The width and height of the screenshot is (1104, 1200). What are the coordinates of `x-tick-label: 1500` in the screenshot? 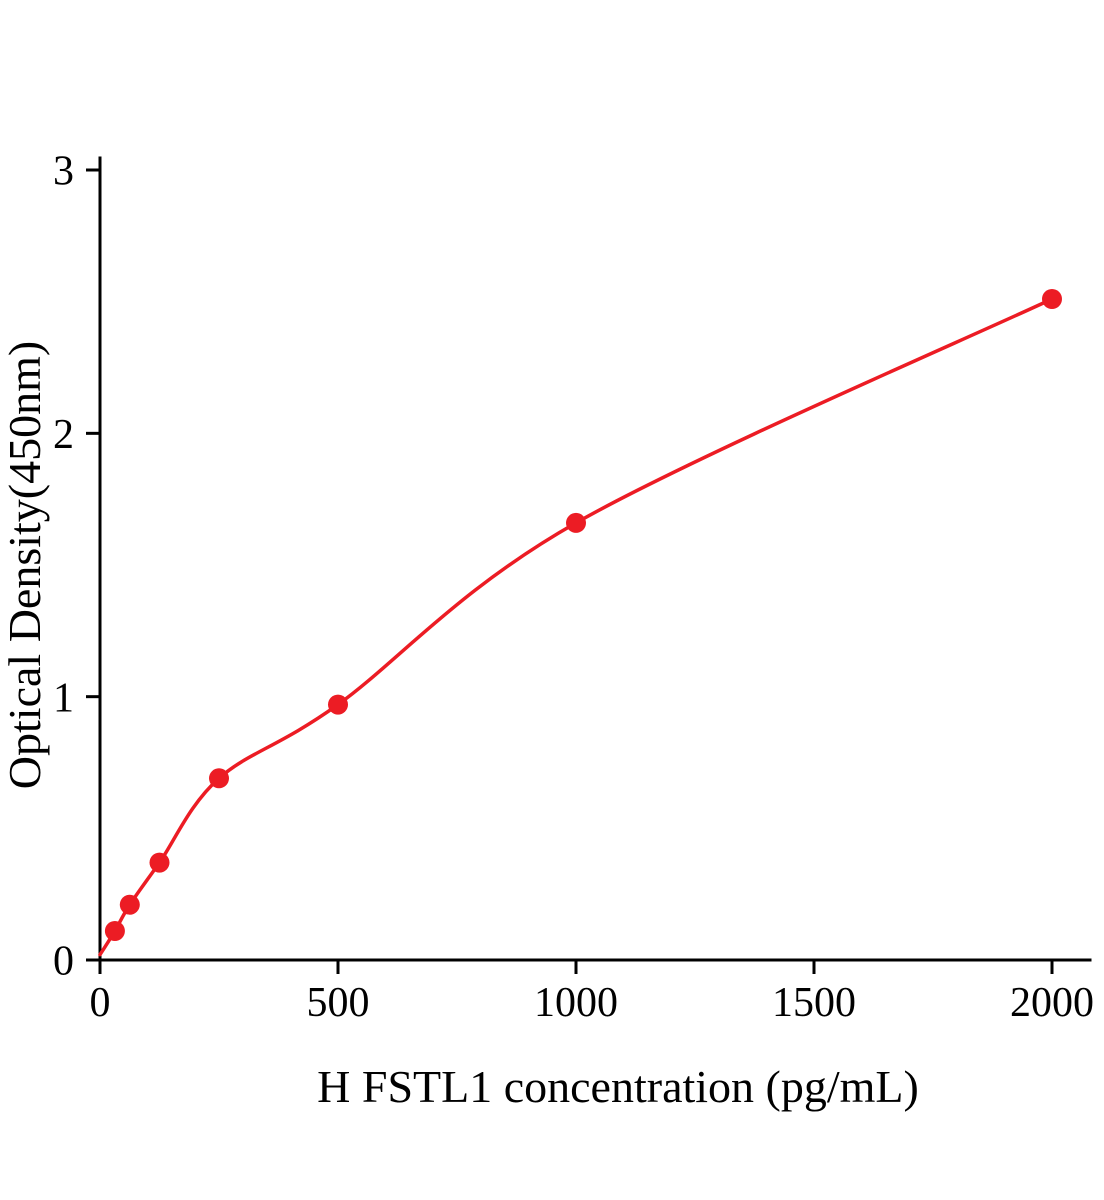 It's located at (814, 1003).